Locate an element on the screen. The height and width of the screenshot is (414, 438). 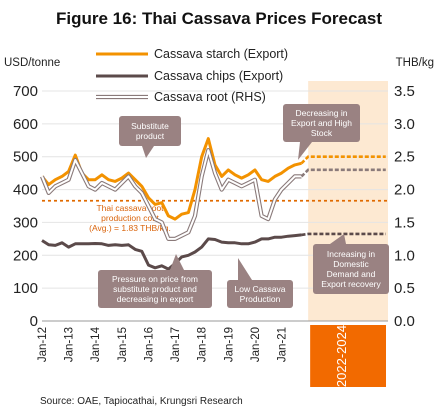
x-tick-label: Jan-20 is located at coordinates (256, 344).